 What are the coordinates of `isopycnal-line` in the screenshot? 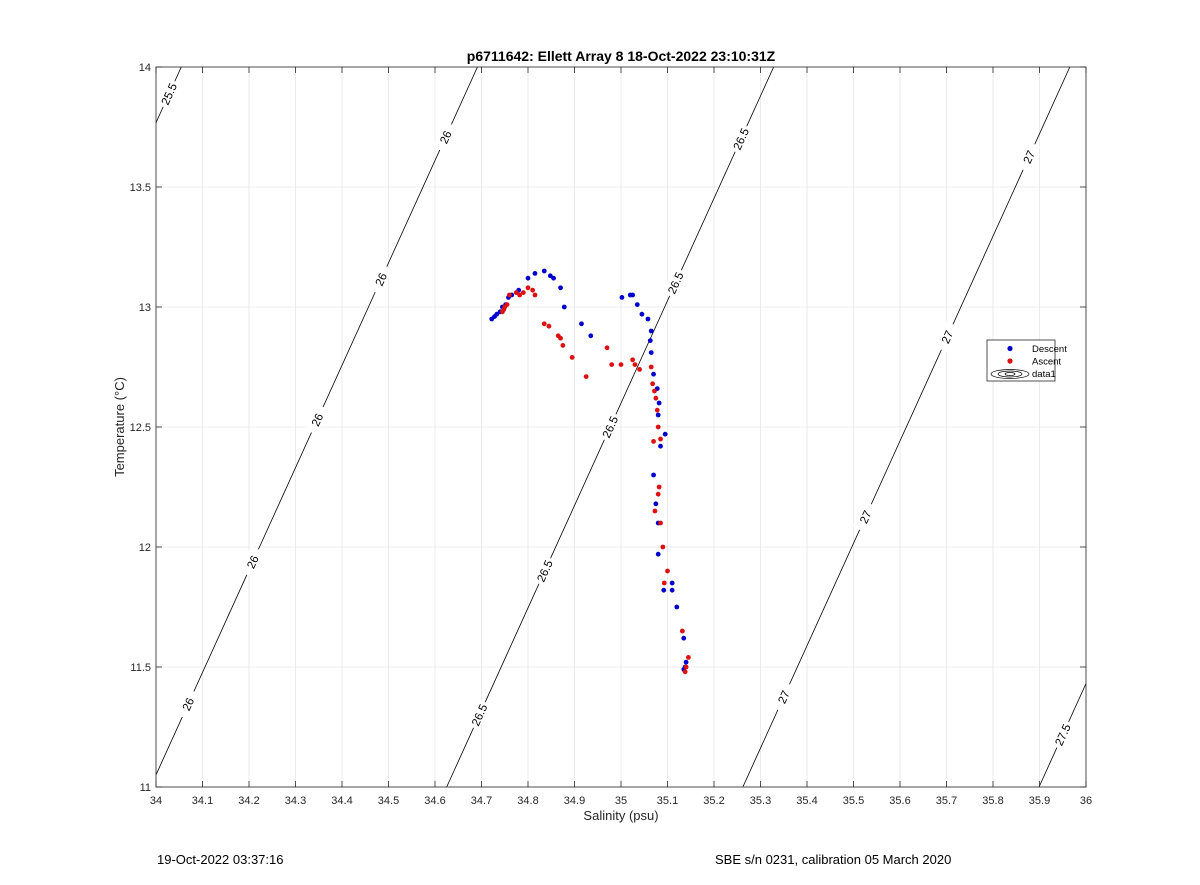 It's located at (169, 95).